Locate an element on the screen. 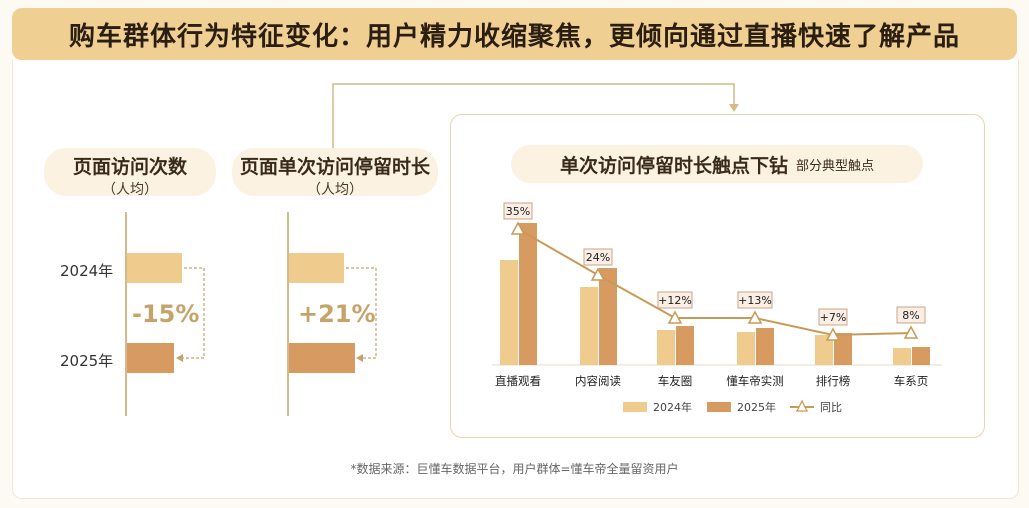 Image resolution: width=1029 pixels, height=508 pixels. page-title: 购车群体行为特征变化：用户精力收缩聚焦，更倾向通过直播快速了解产品 is located at coordinates (514, 36).